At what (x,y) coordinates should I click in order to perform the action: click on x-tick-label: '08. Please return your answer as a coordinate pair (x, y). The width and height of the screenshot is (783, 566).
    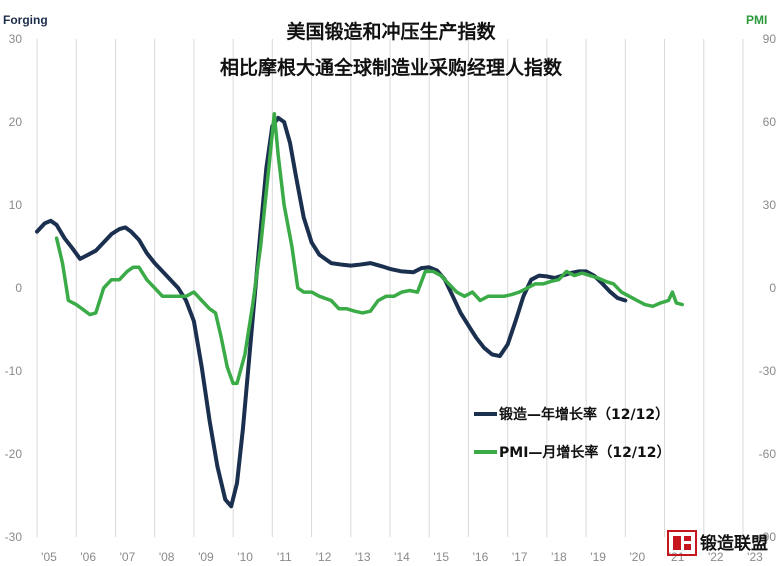
    Looking at the image, I should click on (167, 557).